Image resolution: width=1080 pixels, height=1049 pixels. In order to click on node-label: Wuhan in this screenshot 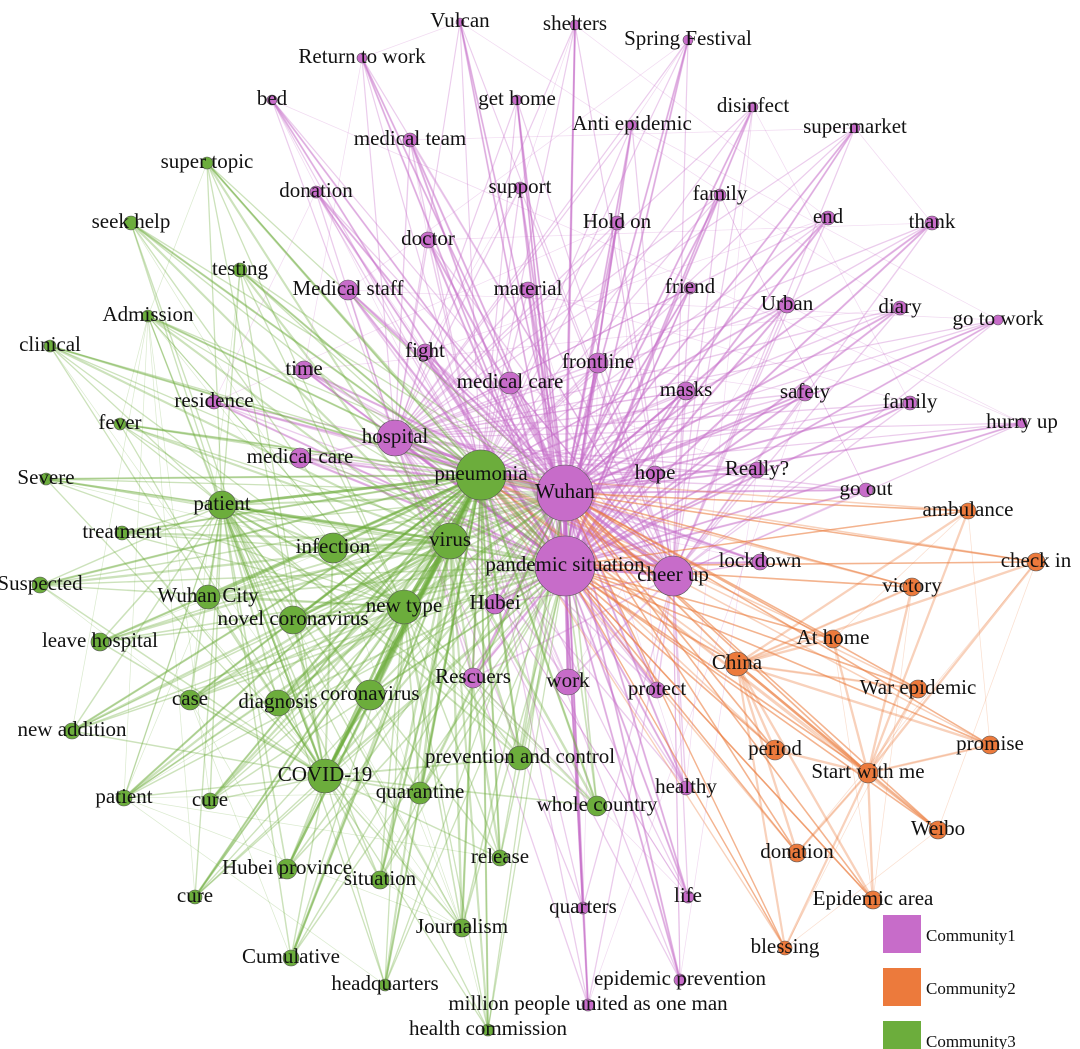, I will do `click(565, 491)`.